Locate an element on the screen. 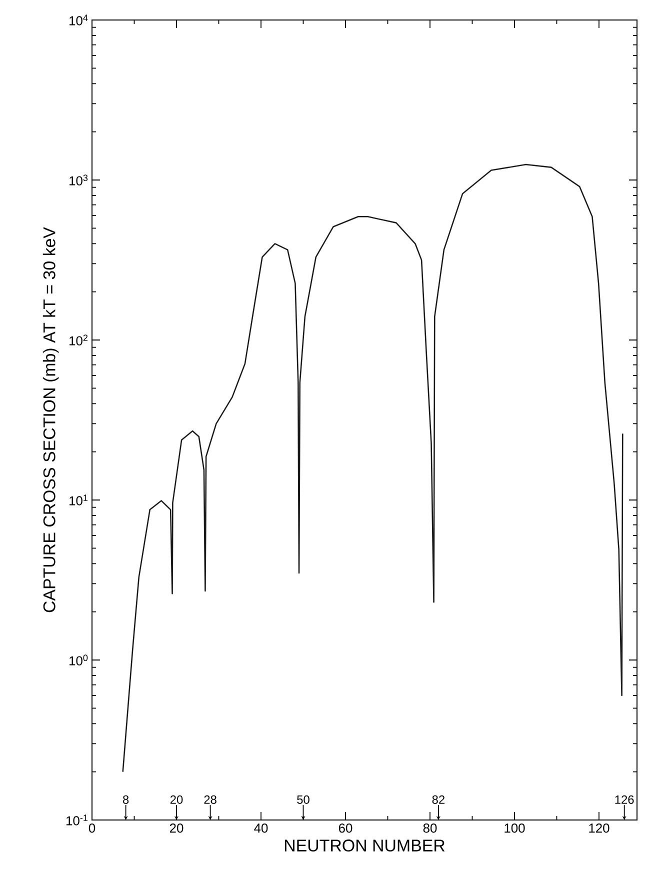 The width and height of the screenshot is (662, 884). x-axis-title: NEUTRON NUMBER is located at coordinates (364, 846).